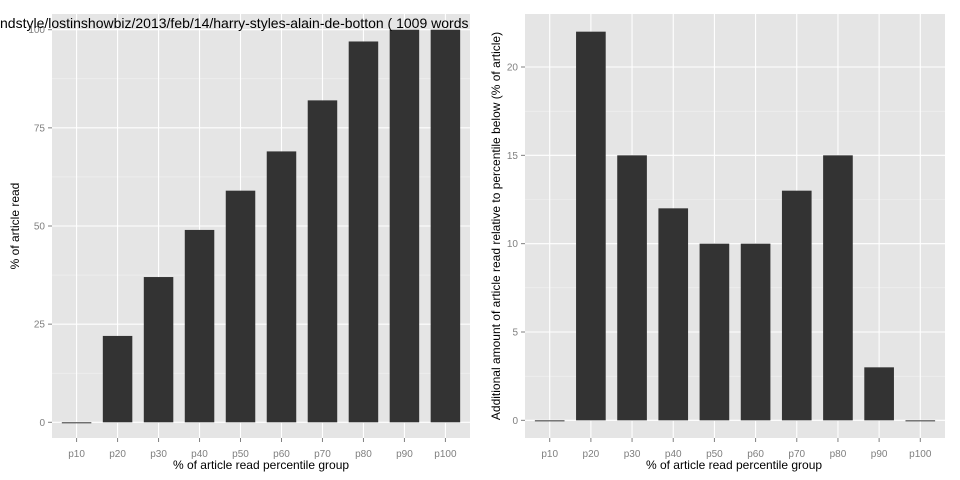 This screenshot has height=480, width=960. What do you see at coordinates (261, 465) in the screenshot?
I see `x-axis-label-left: % of article read percentile group` at bounding box center [261, 465].